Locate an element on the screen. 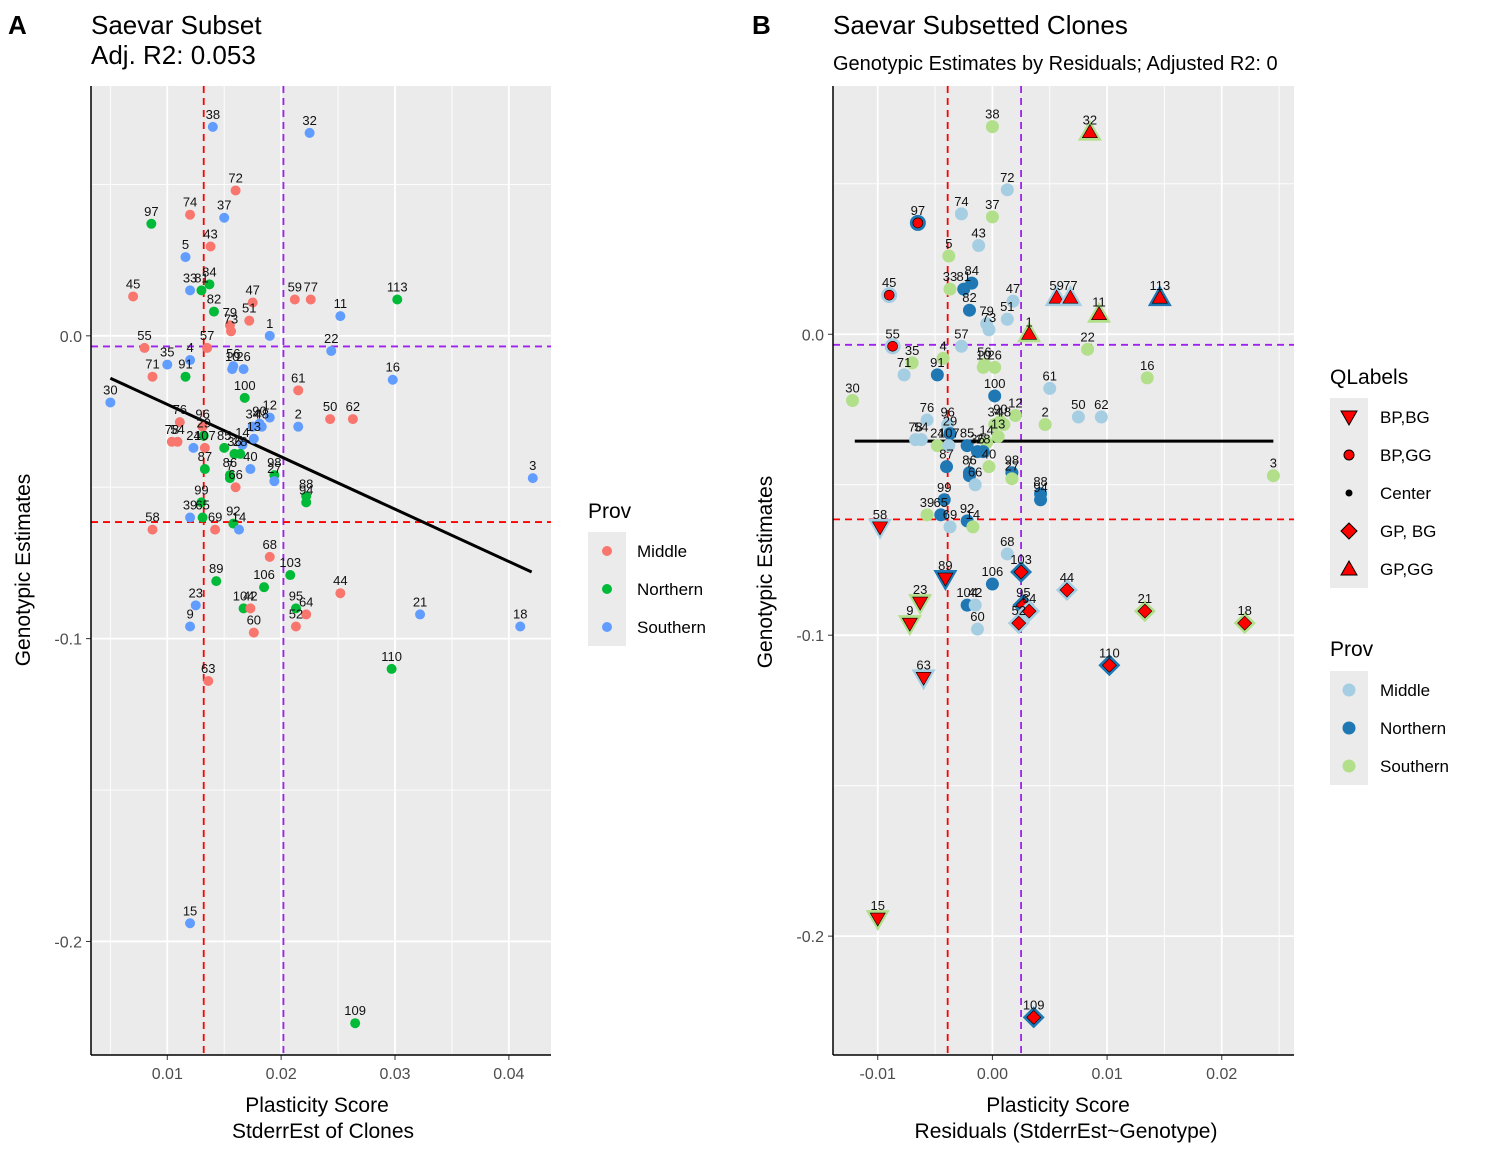  point-label: 76 is located at coordinates (927, 407).